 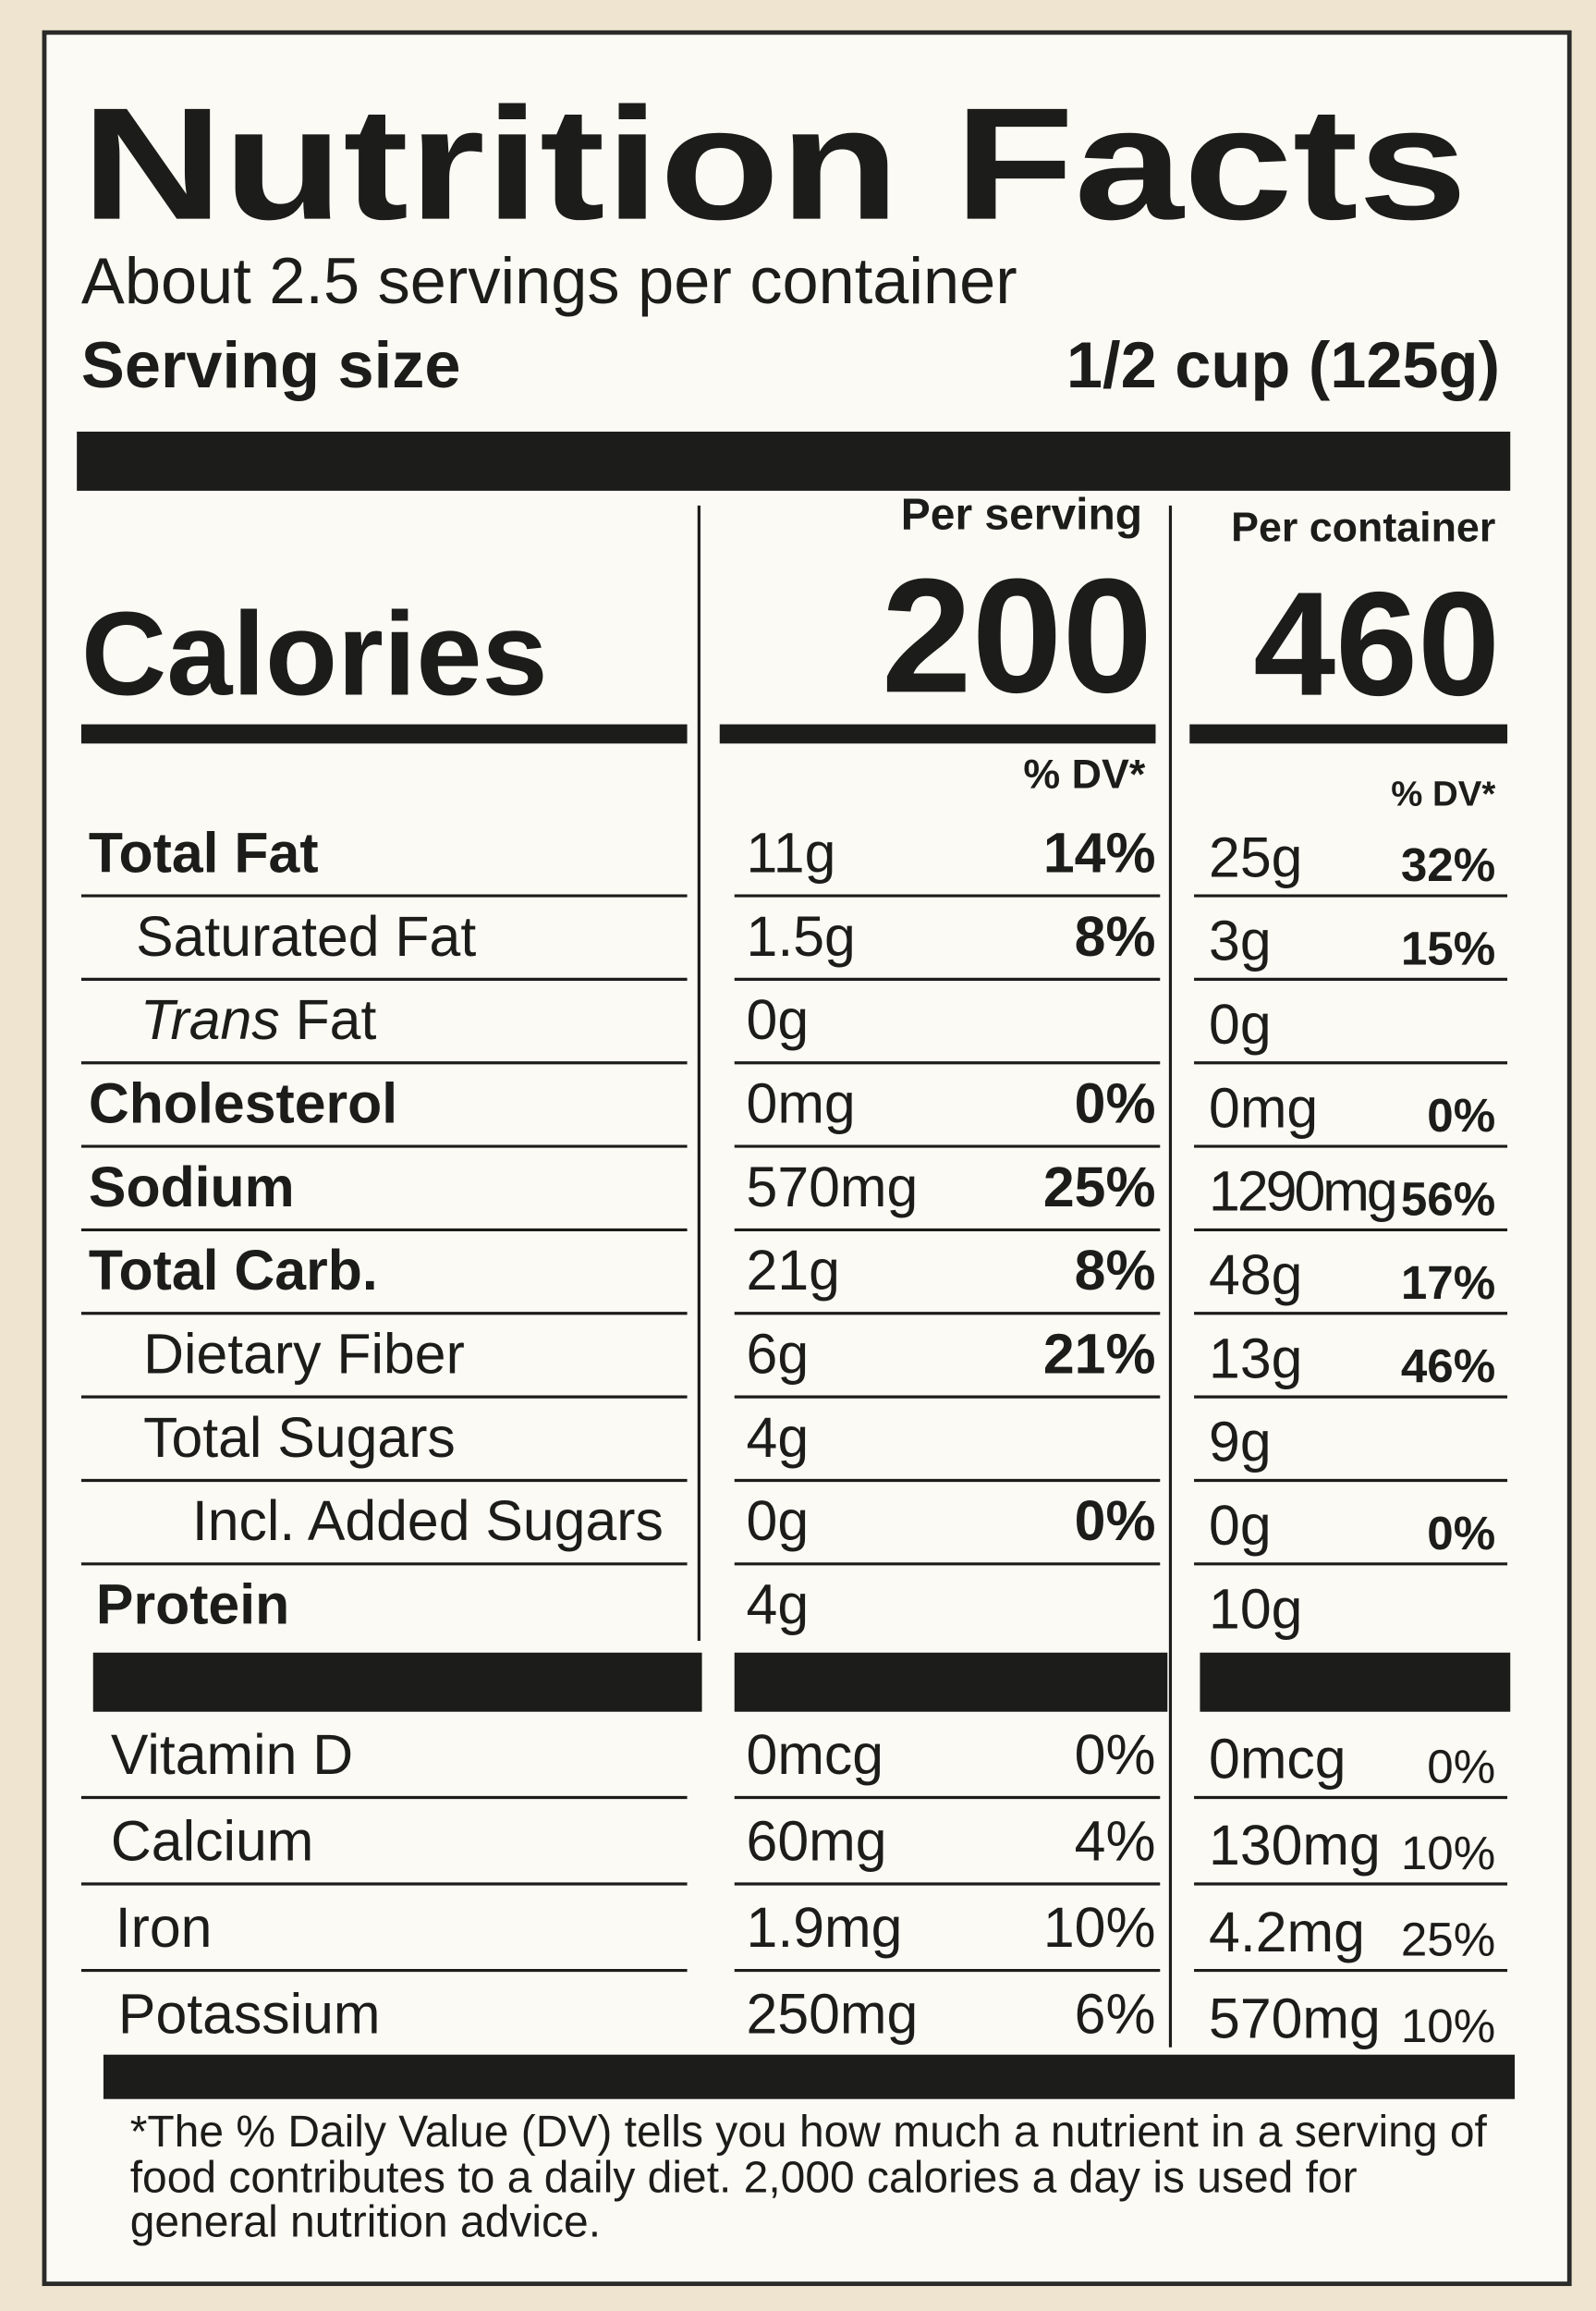 What do you see at coordinates (1021, 514) in the screenshot?
I see `per-serving-label: Per serving` at bounding box center [1021, 514].